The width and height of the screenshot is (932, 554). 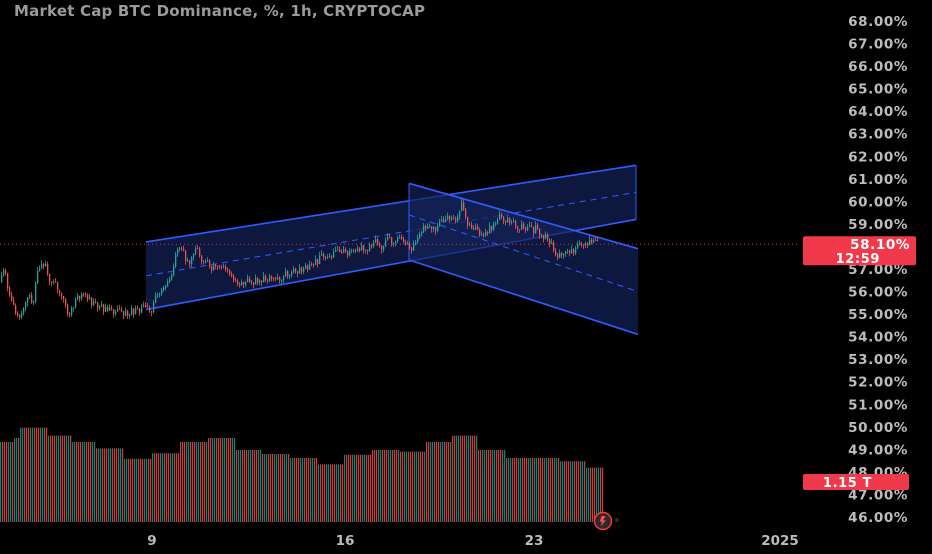 What do you see at coordinates (878, 22) in the screenshot?
I see `price-tick-label: 68.00%` at bounding box center [878, 22].